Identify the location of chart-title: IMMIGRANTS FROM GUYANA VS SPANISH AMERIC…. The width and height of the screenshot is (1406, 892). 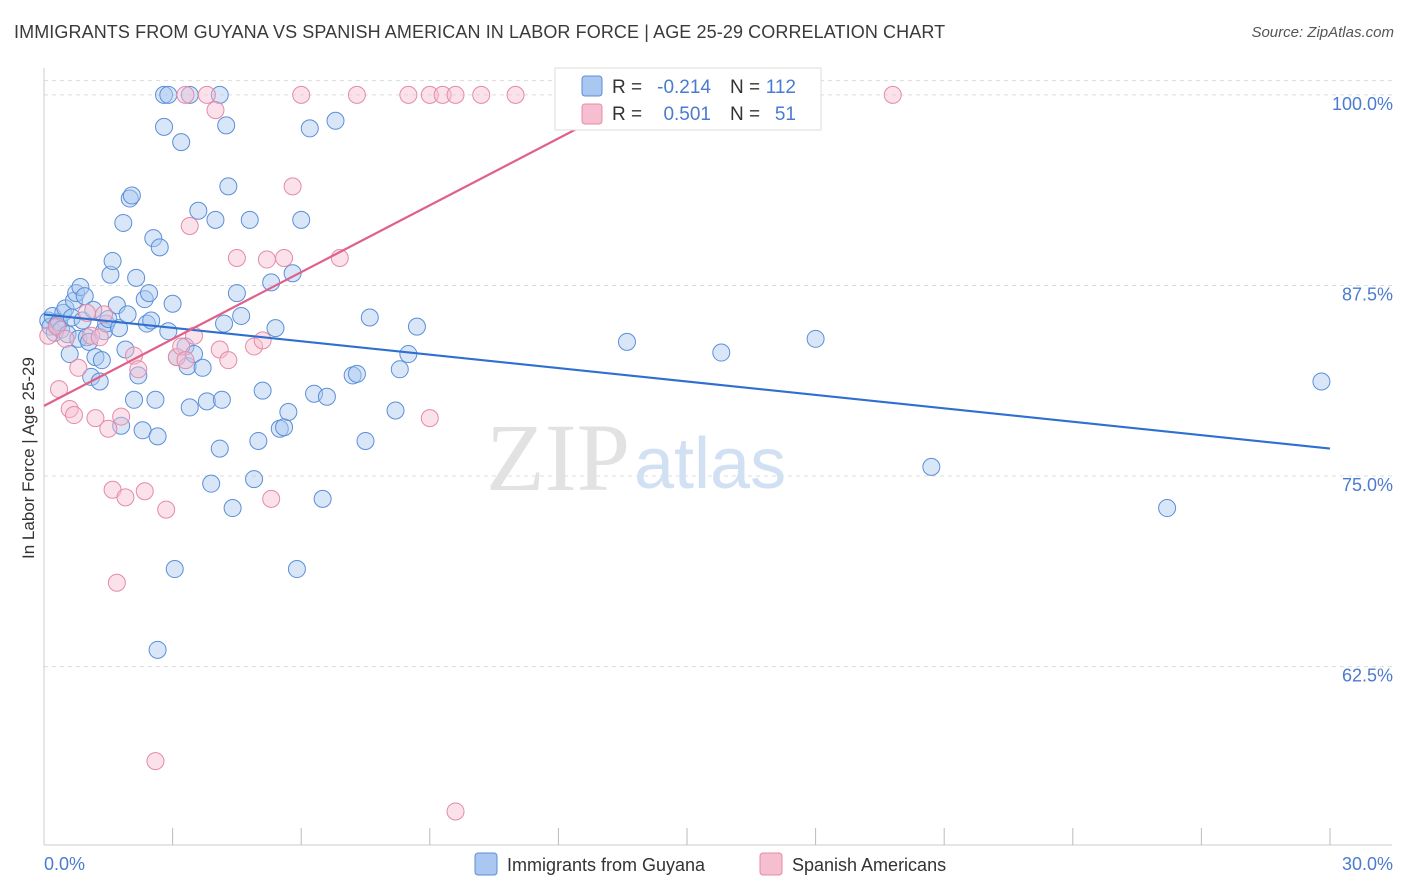
(480, 32).